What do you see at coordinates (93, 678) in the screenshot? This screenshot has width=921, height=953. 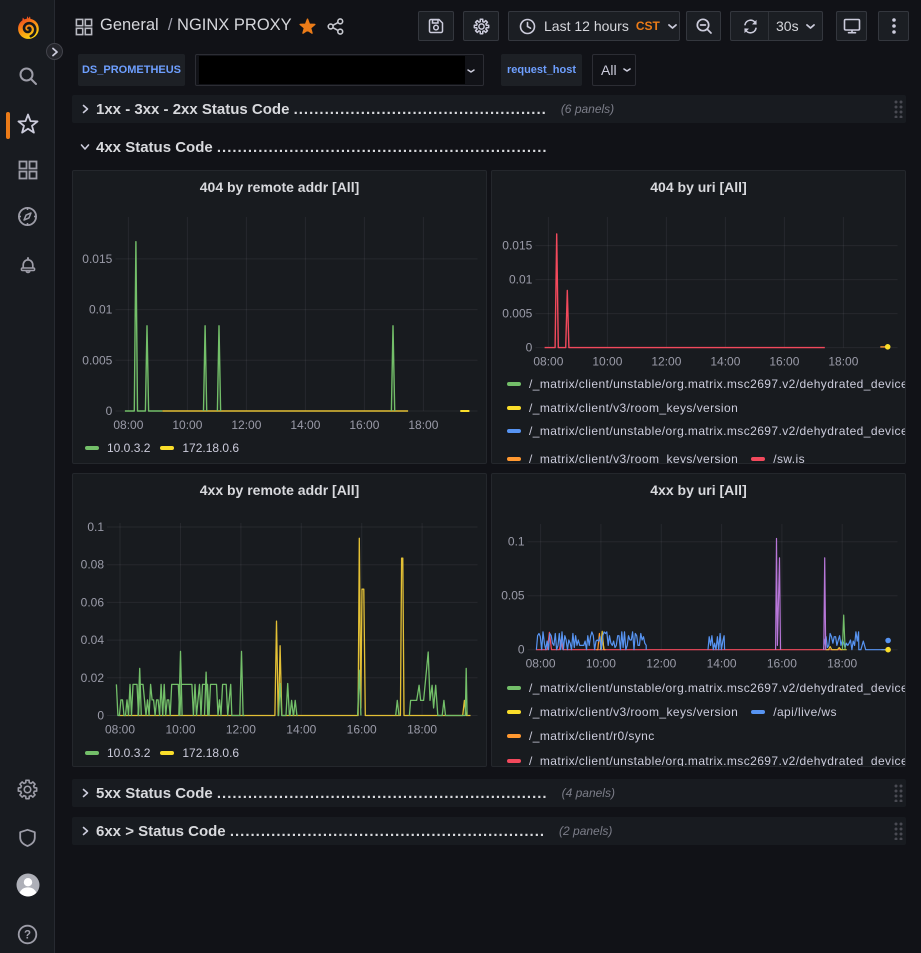 I see `svg-text: 0.02` at bounding box center [93, 678].